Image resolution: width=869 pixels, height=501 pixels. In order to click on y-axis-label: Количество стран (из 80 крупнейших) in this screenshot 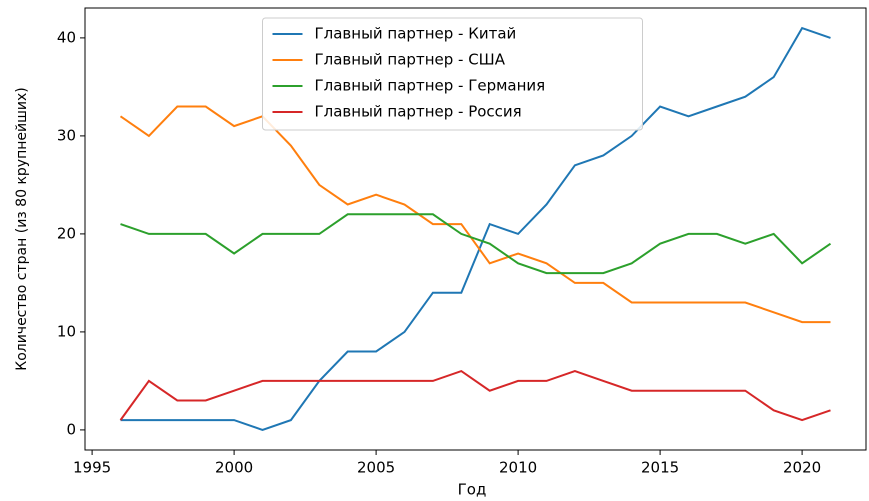, I will do `click(22, 229)`.